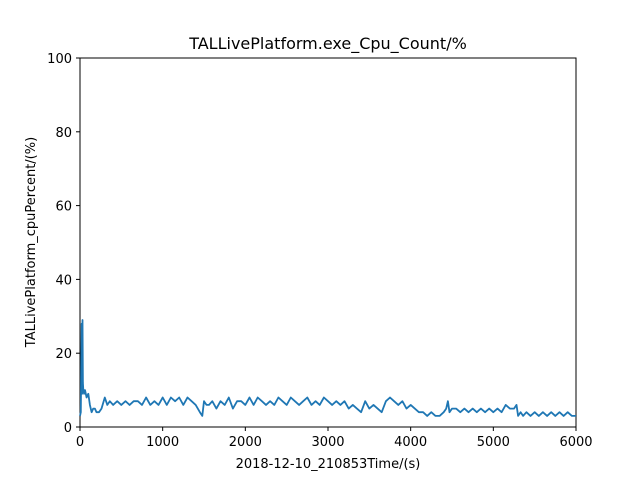 Image resolution: width=640 pixels, height=480 pixels. Describe the element at coordinates (410, 442) in the screenshot. I see `x-tick-label: 4000` at that location.